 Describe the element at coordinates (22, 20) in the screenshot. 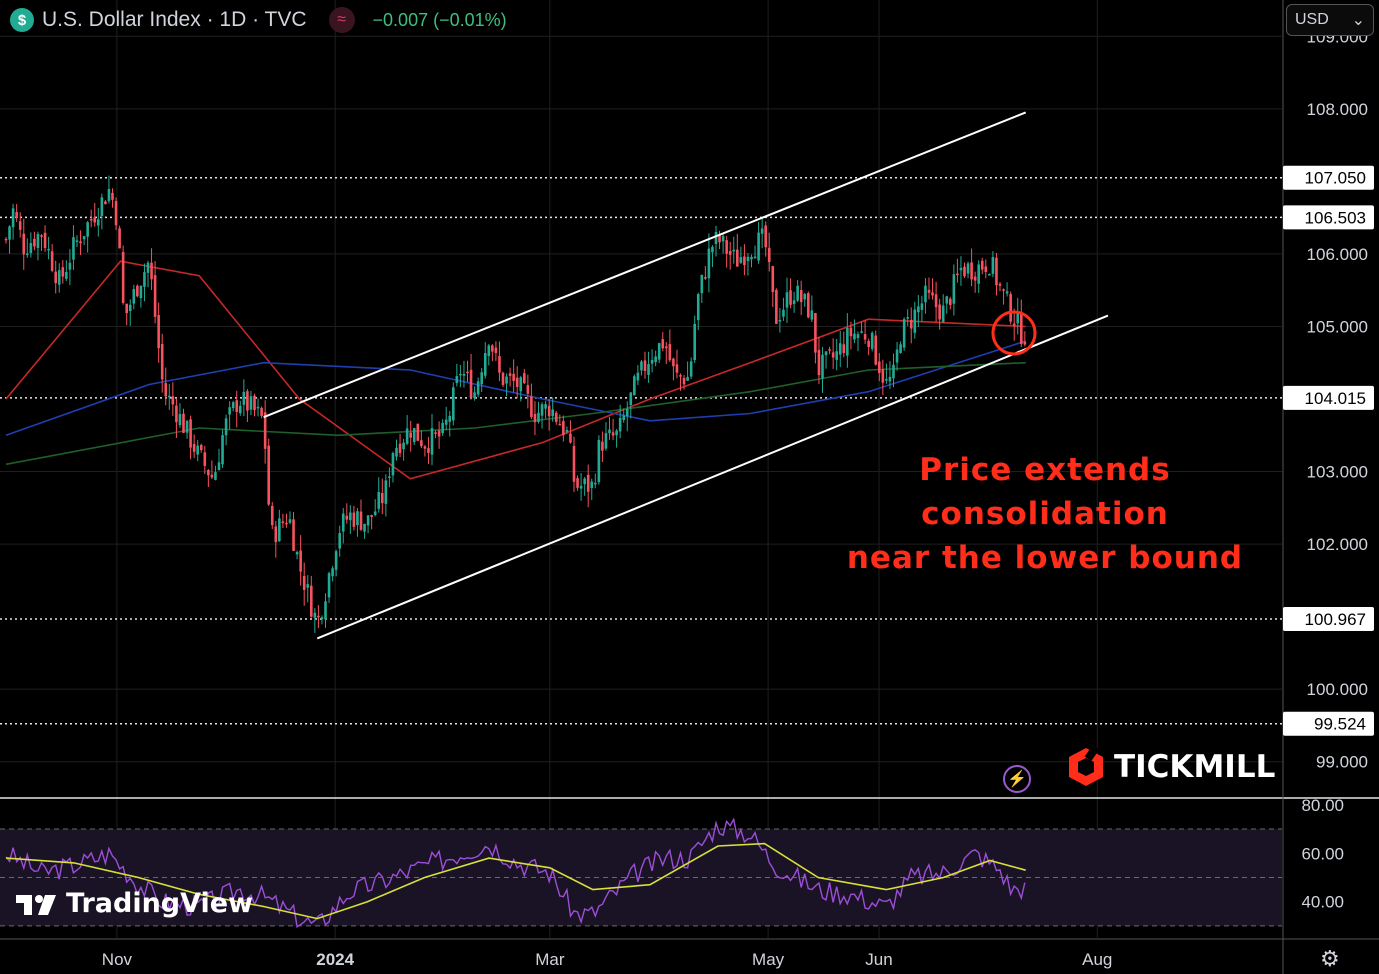

I see `dollar-icon: $` at that location.